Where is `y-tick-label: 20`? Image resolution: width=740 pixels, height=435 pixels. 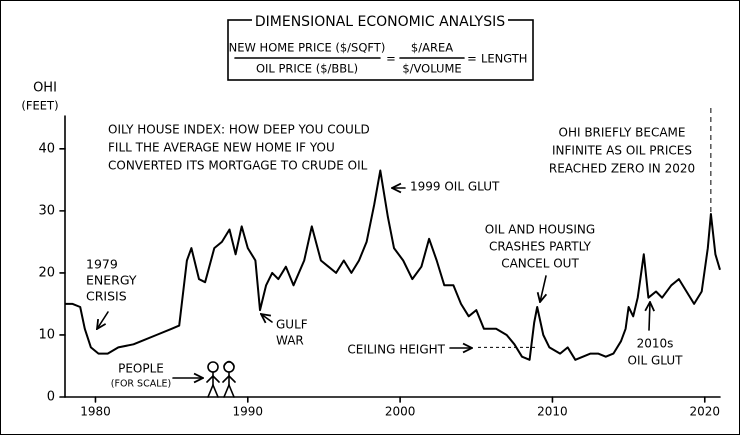
y-tick-label: 20 is located at coordinates (46, 272).